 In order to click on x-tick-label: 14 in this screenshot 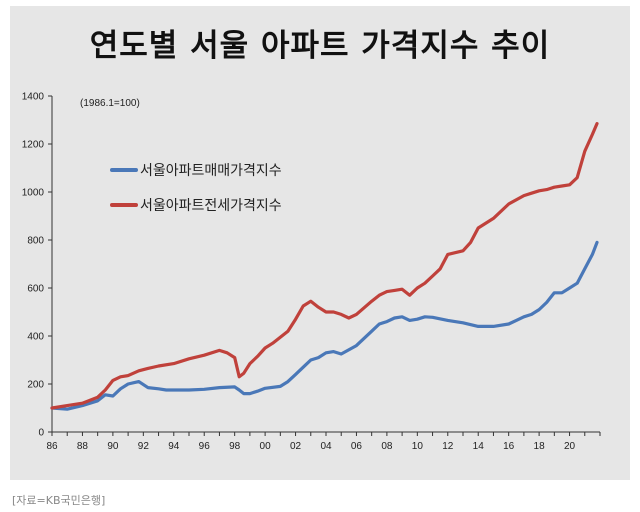, I will do `click(479, 446)`.